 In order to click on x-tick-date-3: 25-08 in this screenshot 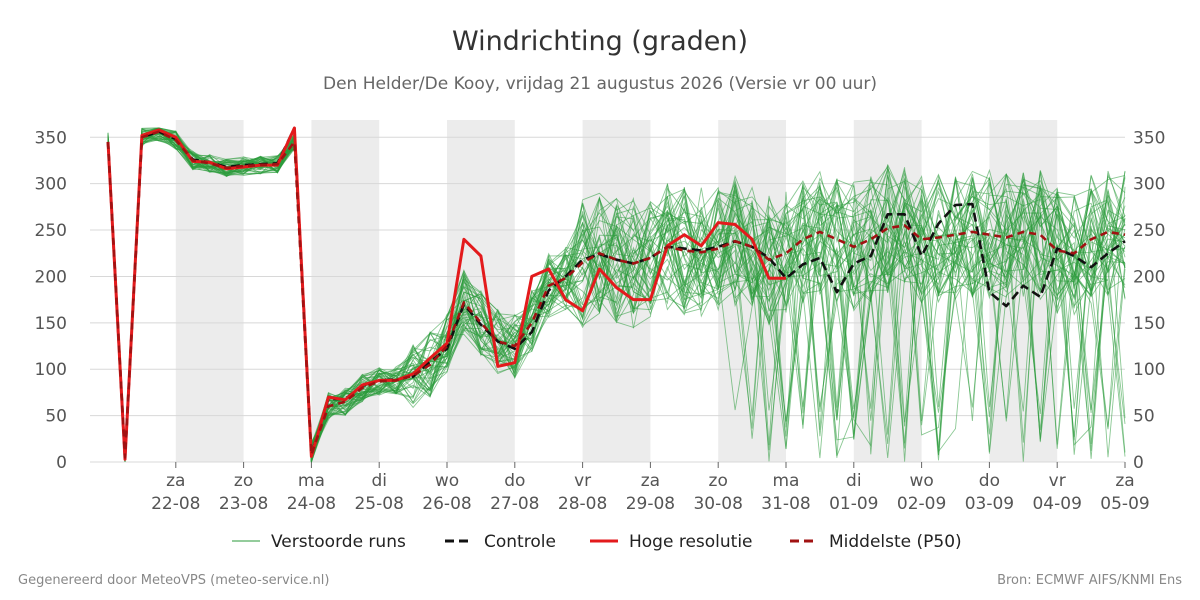, I will do `click(378, 504)`.